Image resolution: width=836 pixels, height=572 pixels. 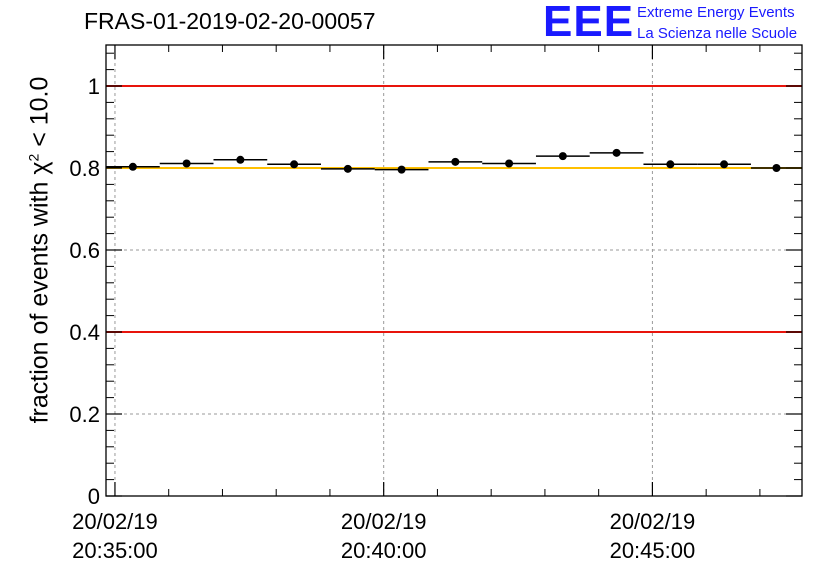 I want to click on y-tick-label: 0.4, so click(x=84, y=332).